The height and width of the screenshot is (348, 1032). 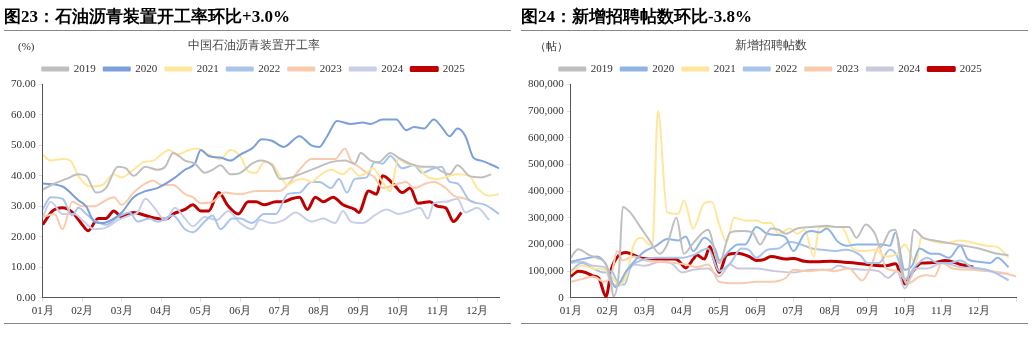 I want to click on y-tick-label: 50.00, so click(x=24, y=144).